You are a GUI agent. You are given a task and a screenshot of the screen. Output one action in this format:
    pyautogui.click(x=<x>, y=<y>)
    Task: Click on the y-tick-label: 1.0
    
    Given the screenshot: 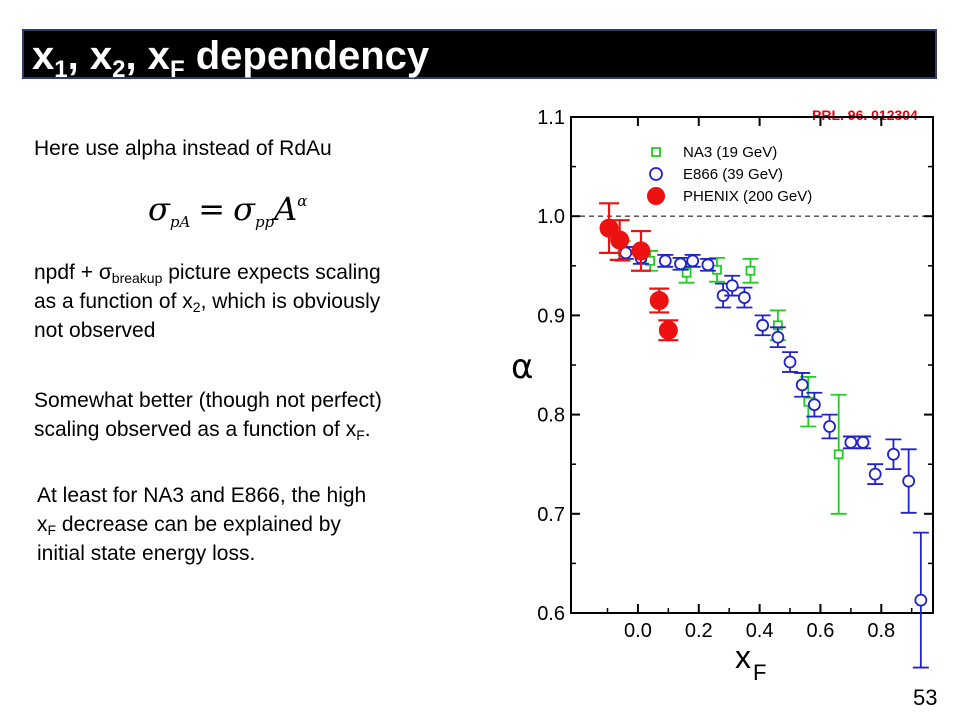 What is the action you would take?
    pyautogui.click(x=551, y=217)
    